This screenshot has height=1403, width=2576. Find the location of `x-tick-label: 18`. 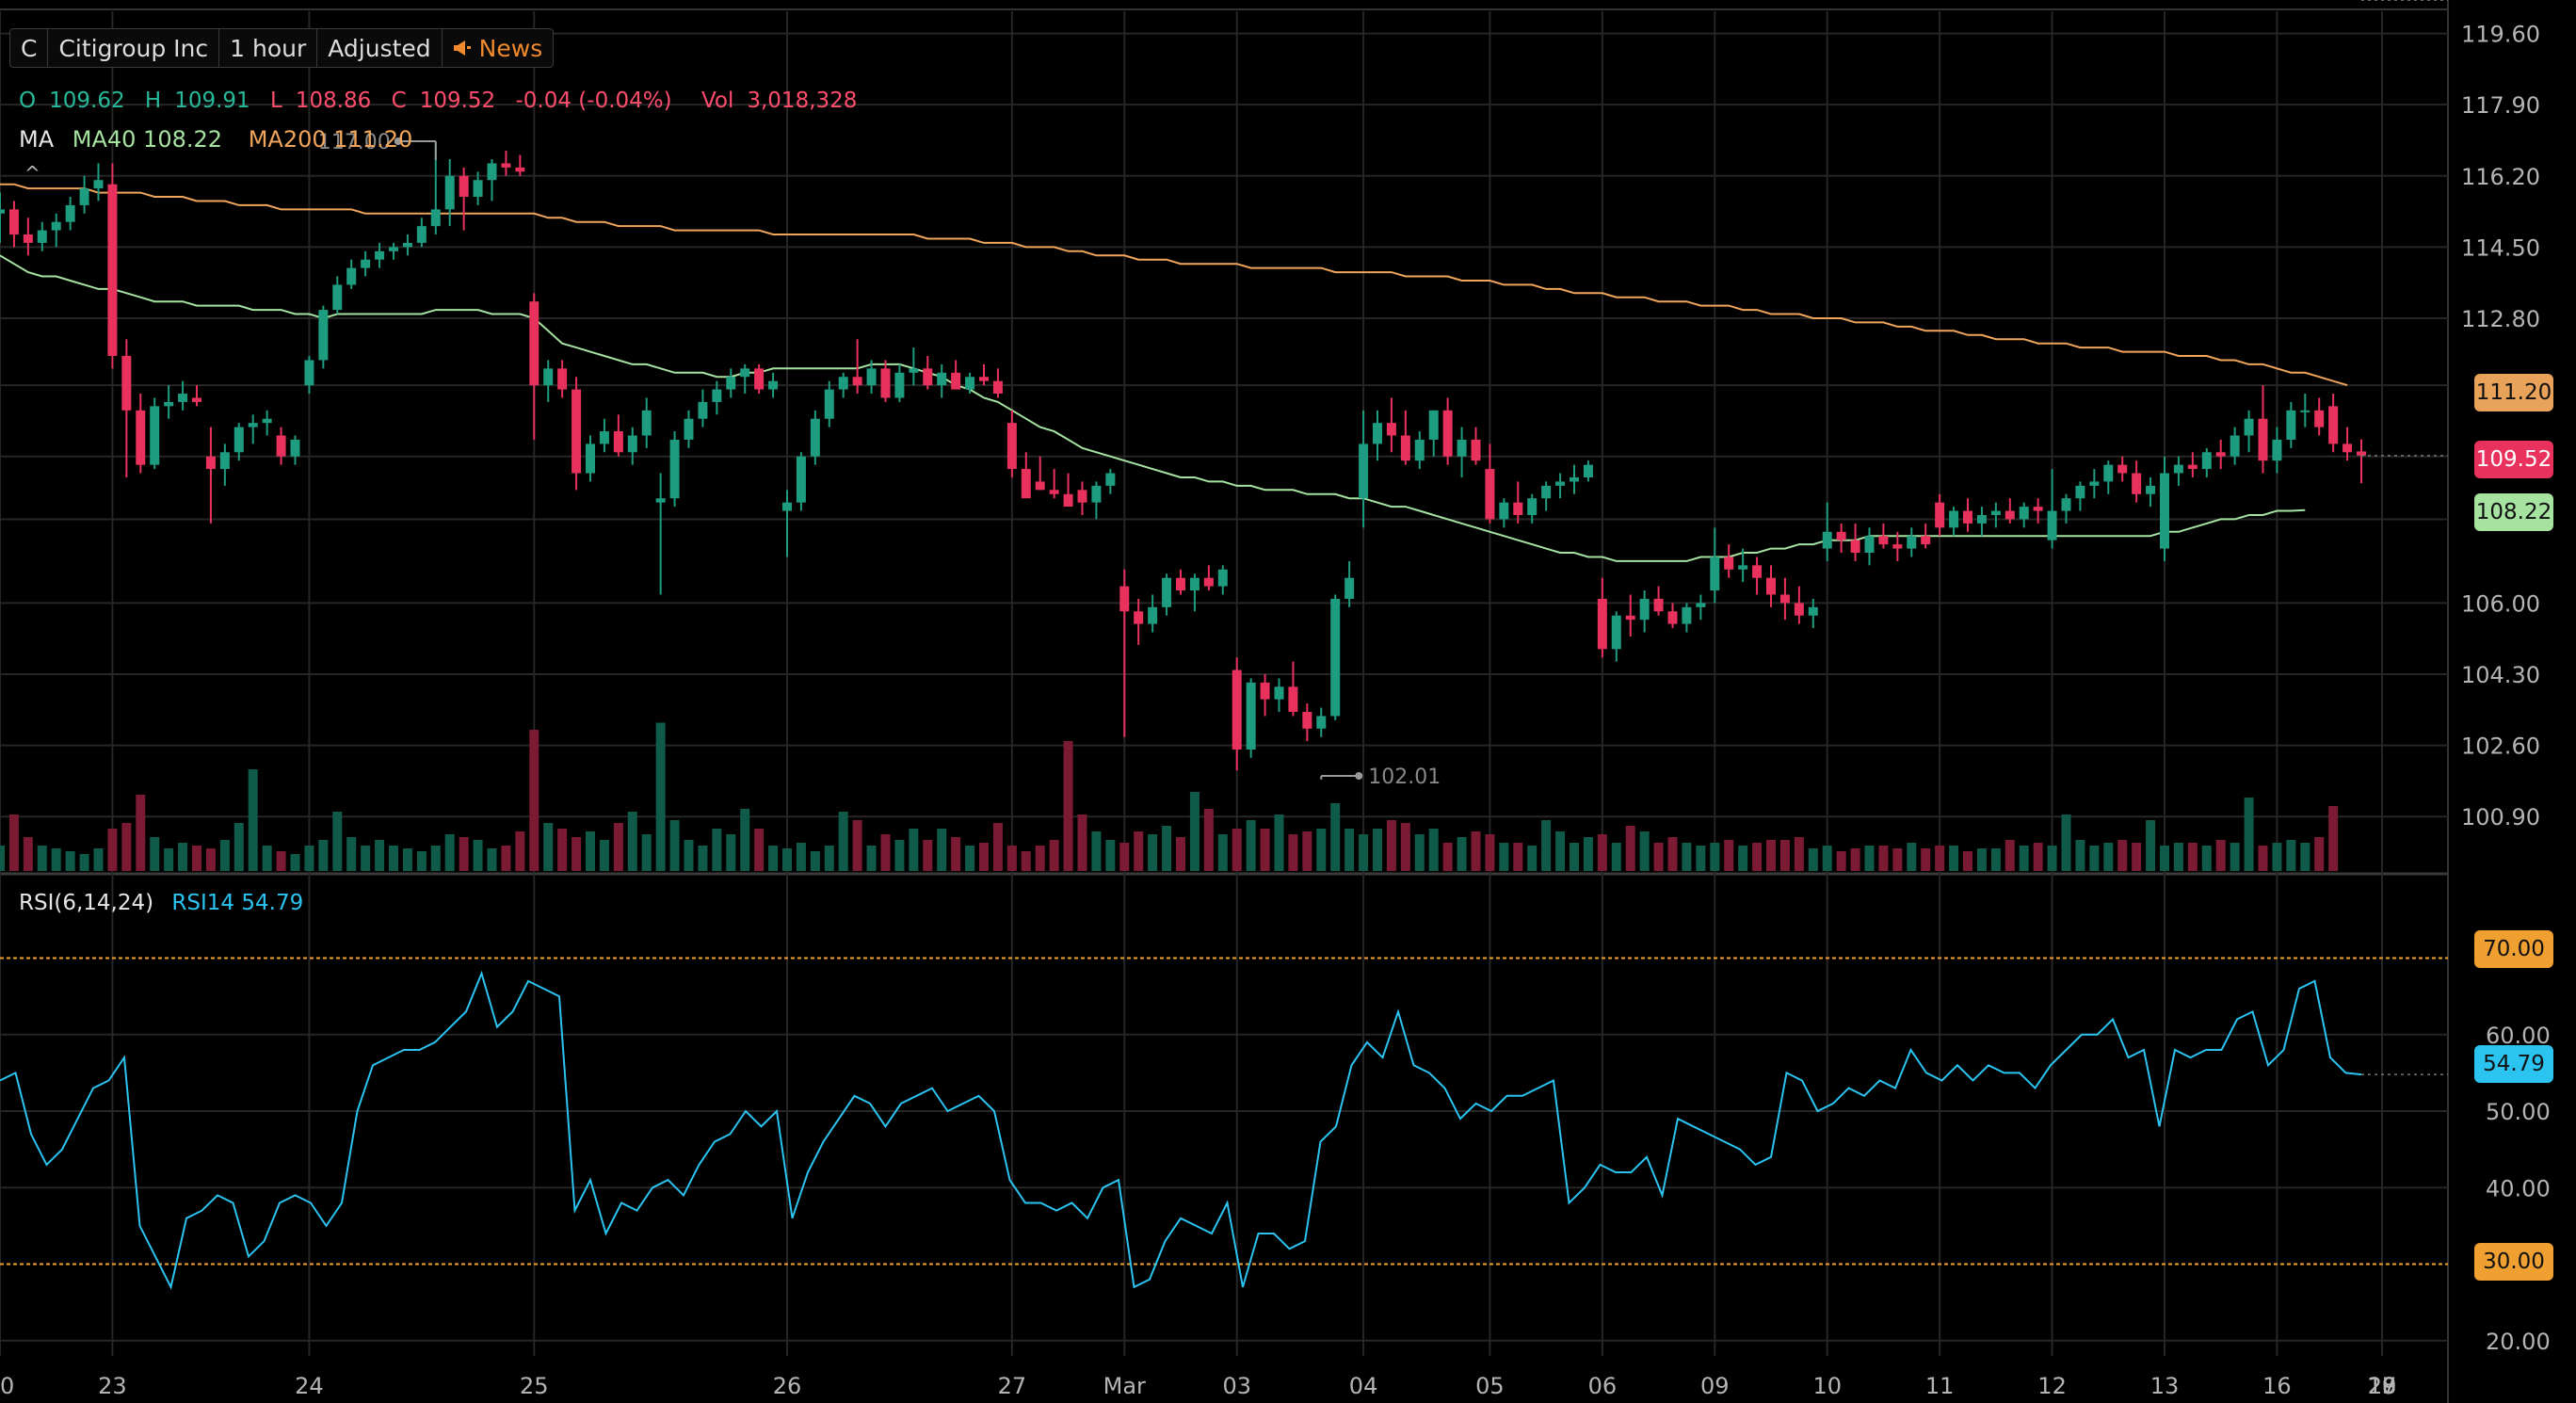

x-tick-label: 18 is located at coordinates (2382, 1386).